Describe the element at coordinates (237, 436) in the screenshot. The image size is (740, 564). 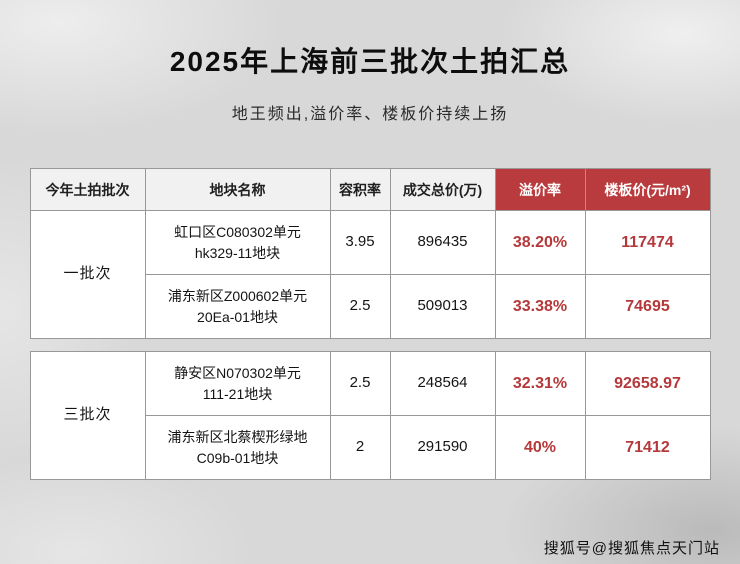
I see `plot-name-line1: 浦东新区北蔡楔形绿地` at that location.